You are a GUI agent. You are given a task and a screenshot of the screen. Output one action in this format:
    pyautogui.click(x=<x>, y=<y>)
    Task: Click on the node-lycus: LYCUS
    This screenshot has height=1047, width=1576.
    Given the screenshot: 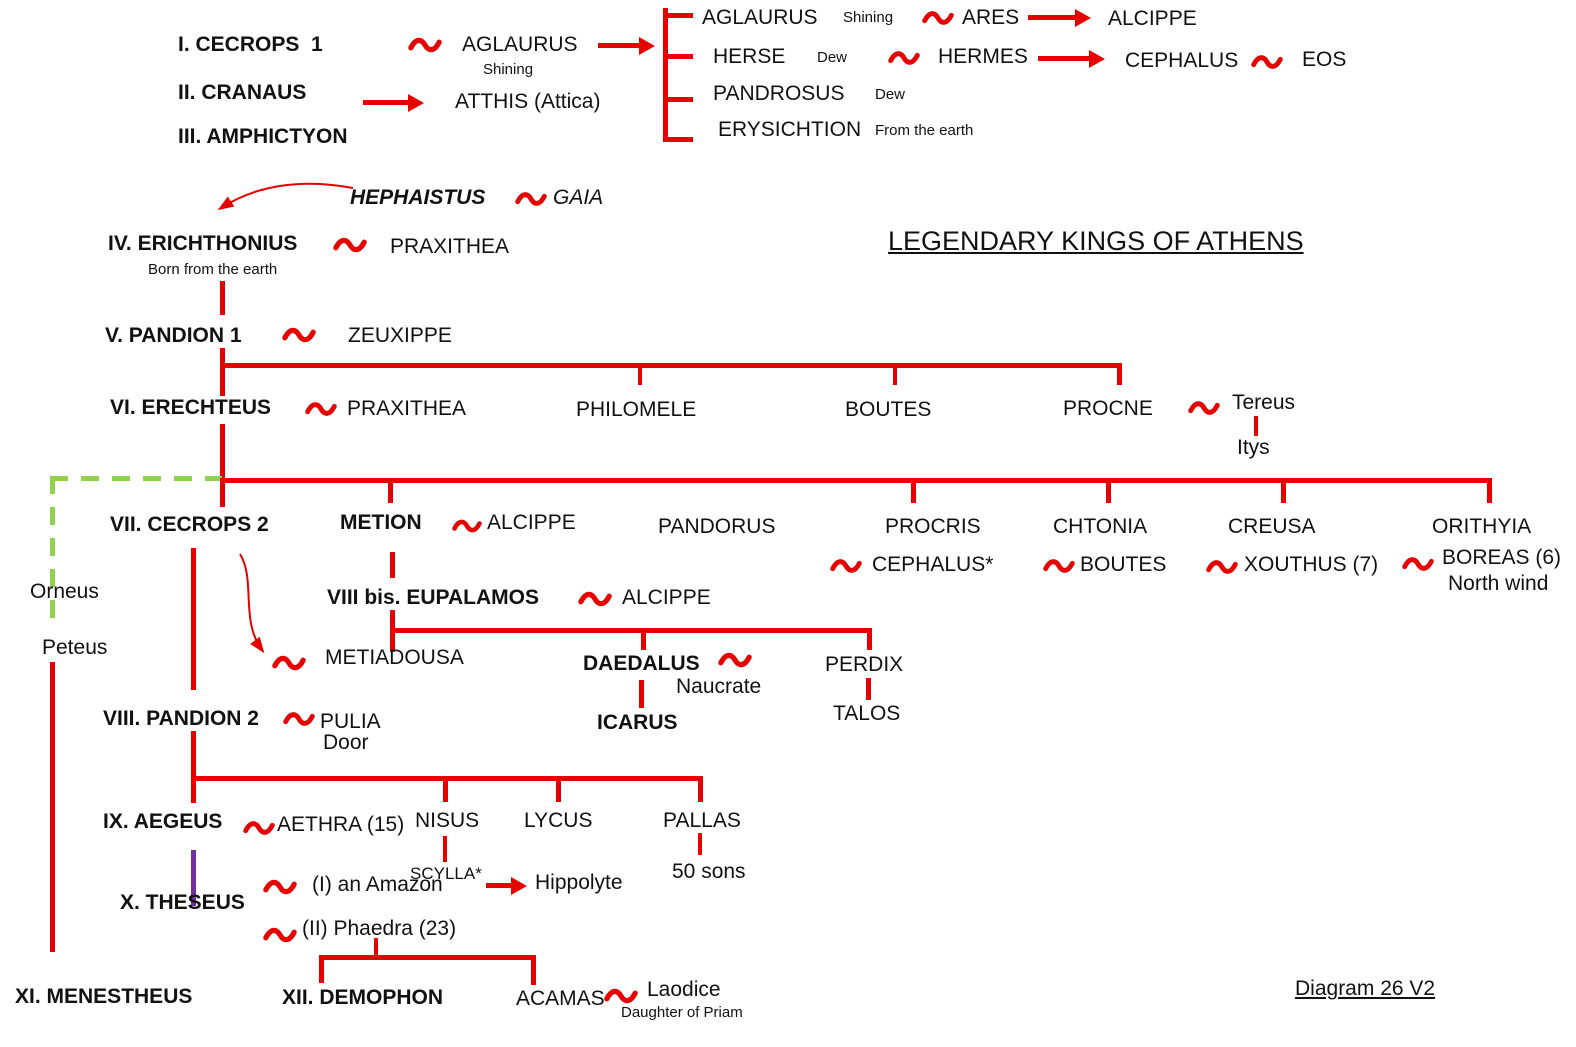 What is the action you would take?
    pyautogui.click(x=558, y=820)
    